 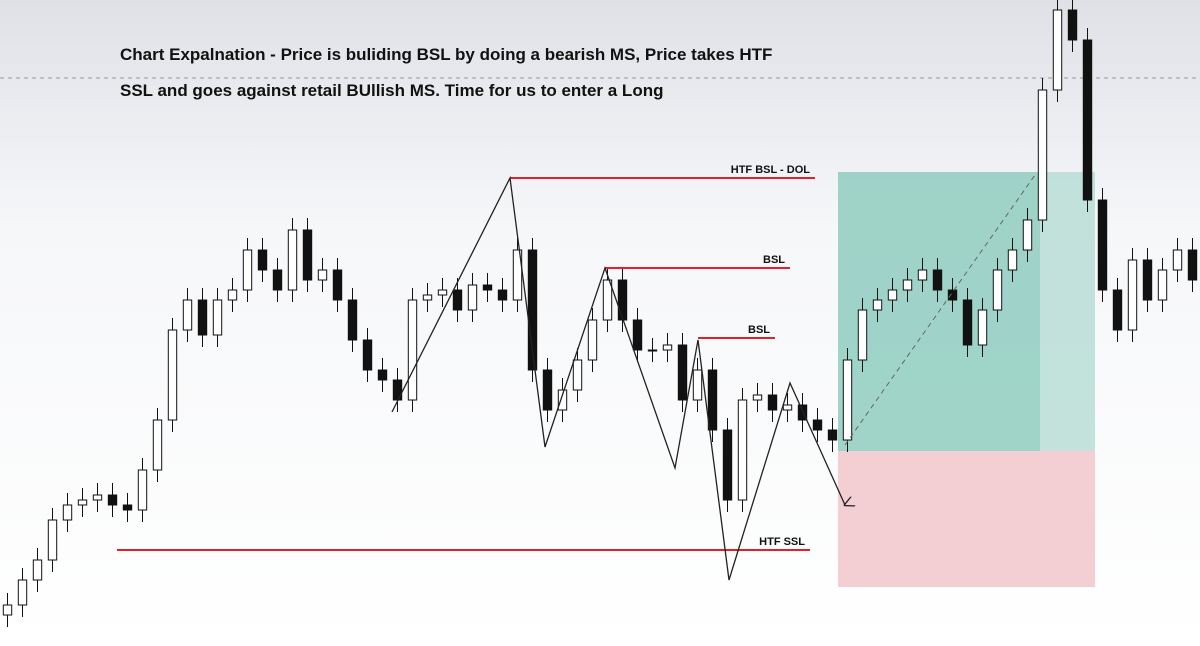 What do you see at coordinates (966, 519) in the screenshot?
I see `stop-zone` at bounding box center [966, 519].